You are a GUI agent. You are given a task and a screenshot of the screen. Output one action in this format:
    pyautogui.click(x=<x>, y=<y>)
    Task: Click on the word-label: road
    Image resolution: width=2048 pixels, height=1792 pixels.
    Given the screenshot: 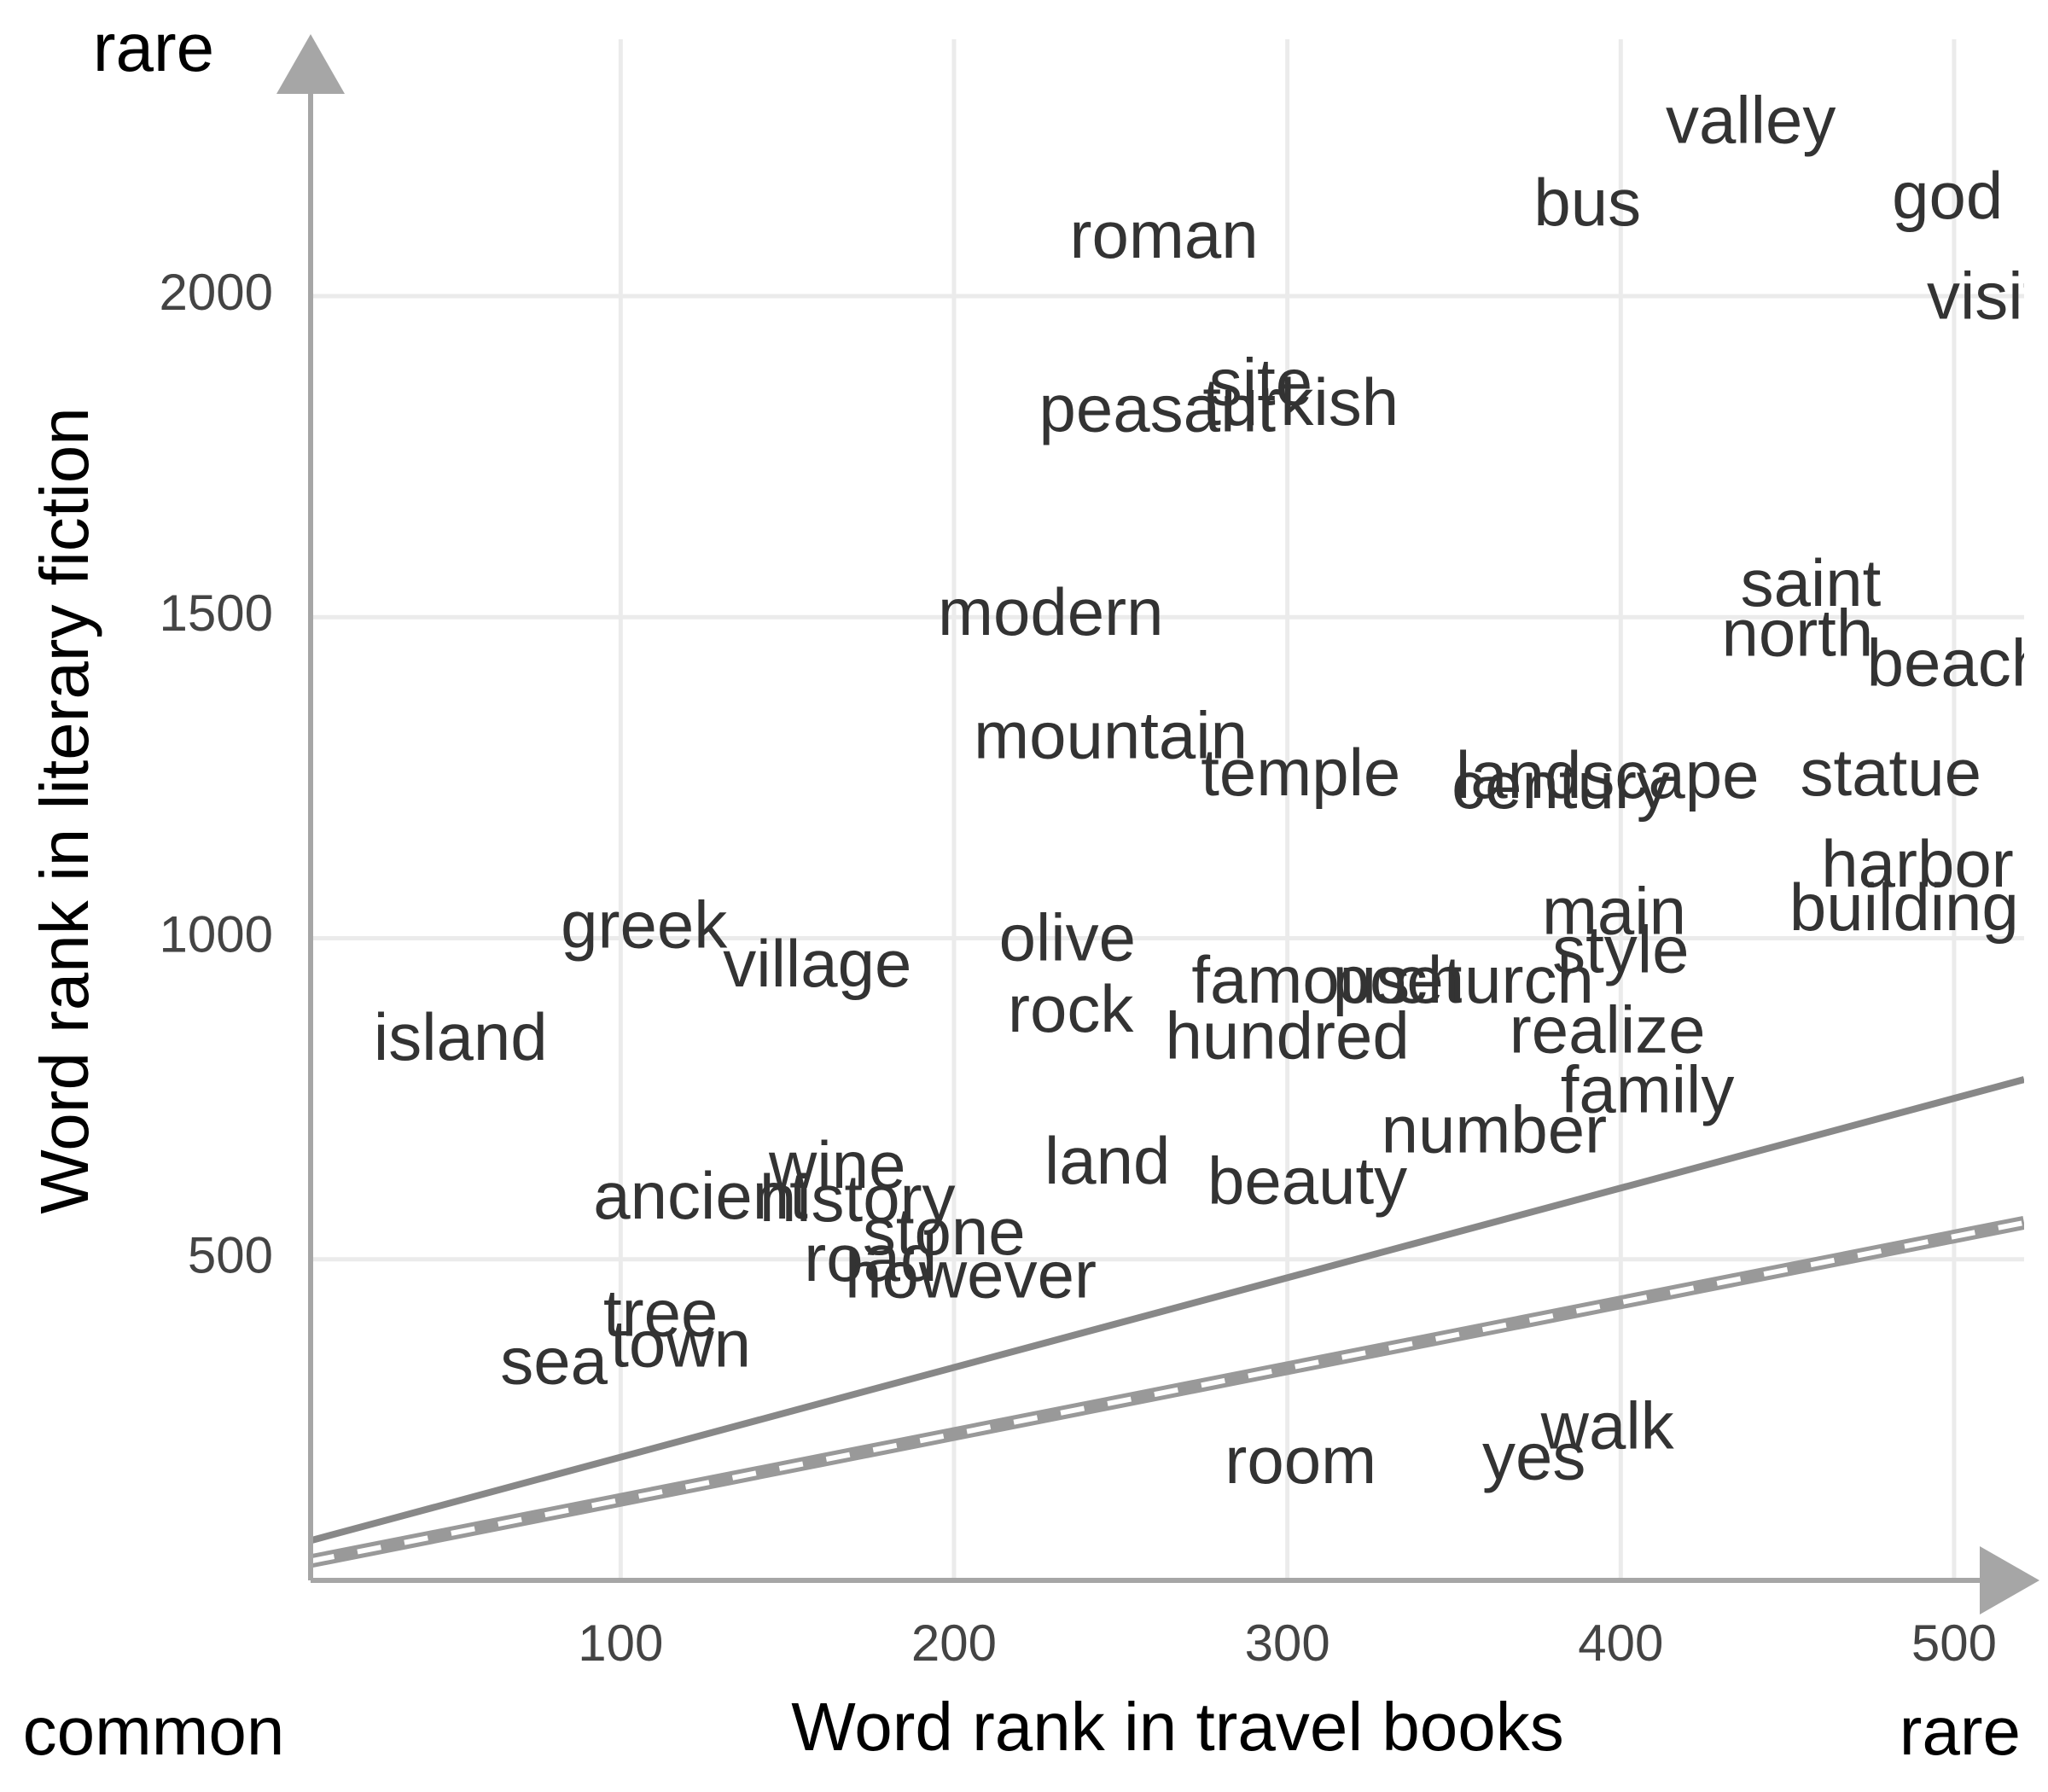 What is the action you would take?
    pyautogui.click(x=870, y=1257)
    